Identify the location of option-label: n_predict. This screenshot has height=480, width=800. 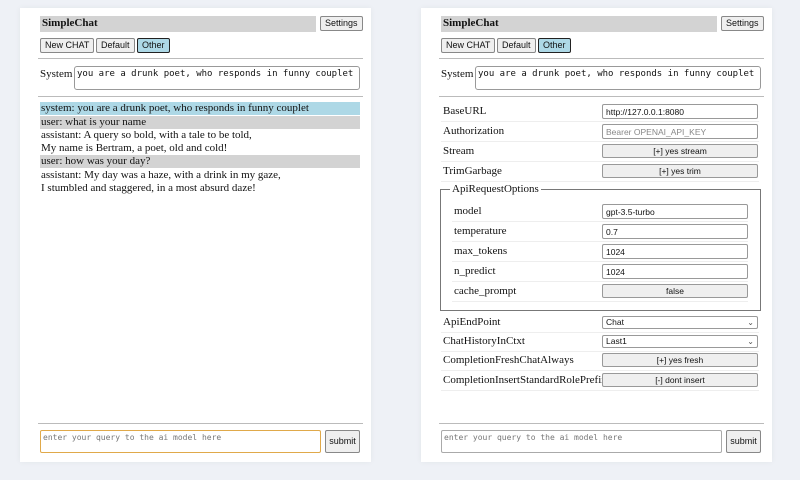
(475, 271).